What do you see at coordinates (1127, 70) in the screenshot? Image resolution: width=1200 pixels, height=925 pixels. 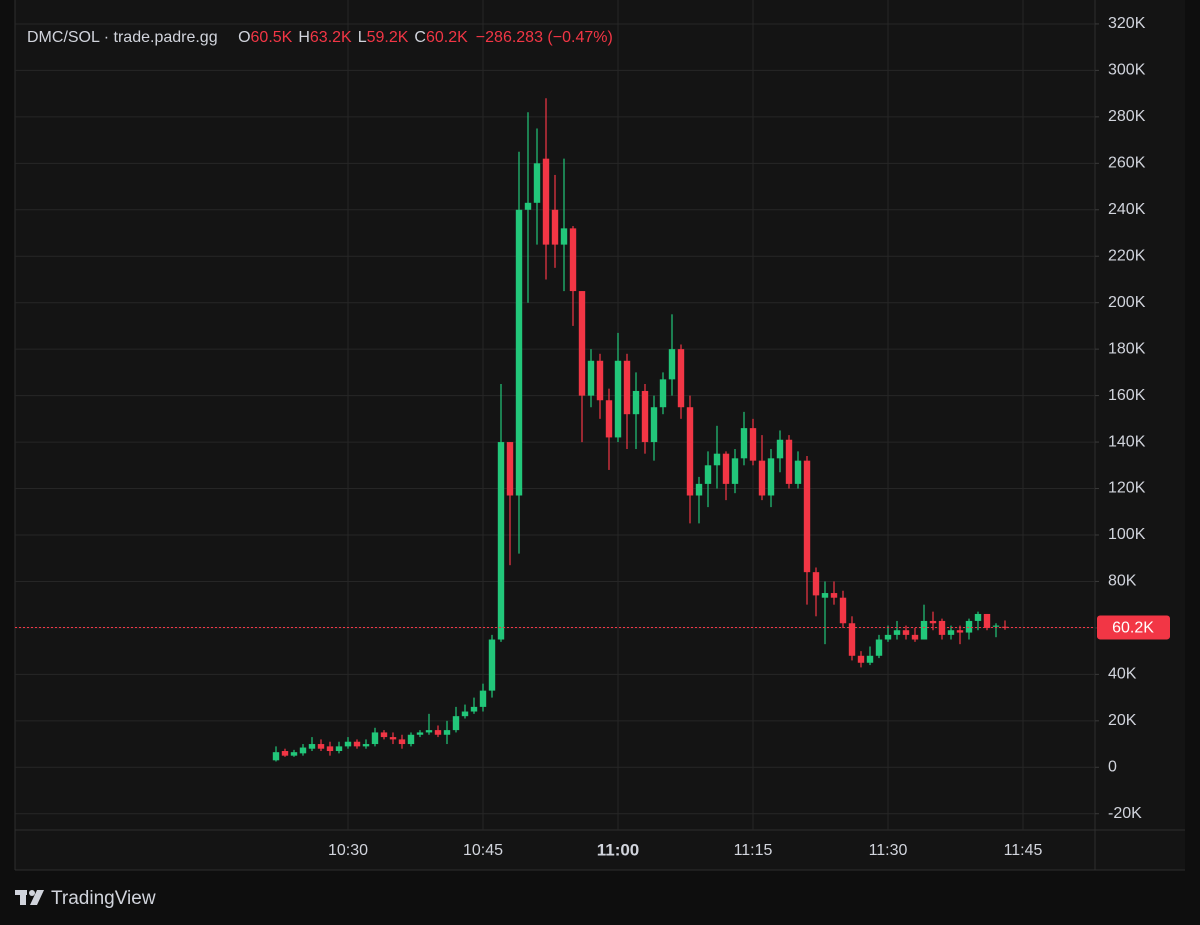 I see `y-tick-label: 300K` at bounding box center [1127, 70].